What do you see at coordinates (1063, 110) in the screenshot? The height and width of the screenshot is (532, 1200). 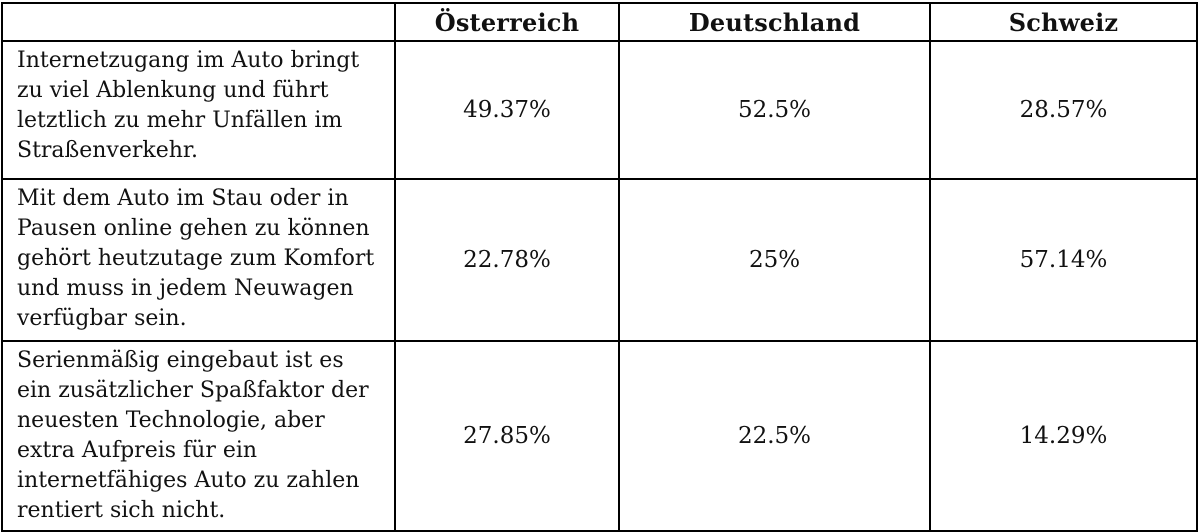 I see `value-switzerland-row1: 28.57%` at bounding box center [1063, 110].